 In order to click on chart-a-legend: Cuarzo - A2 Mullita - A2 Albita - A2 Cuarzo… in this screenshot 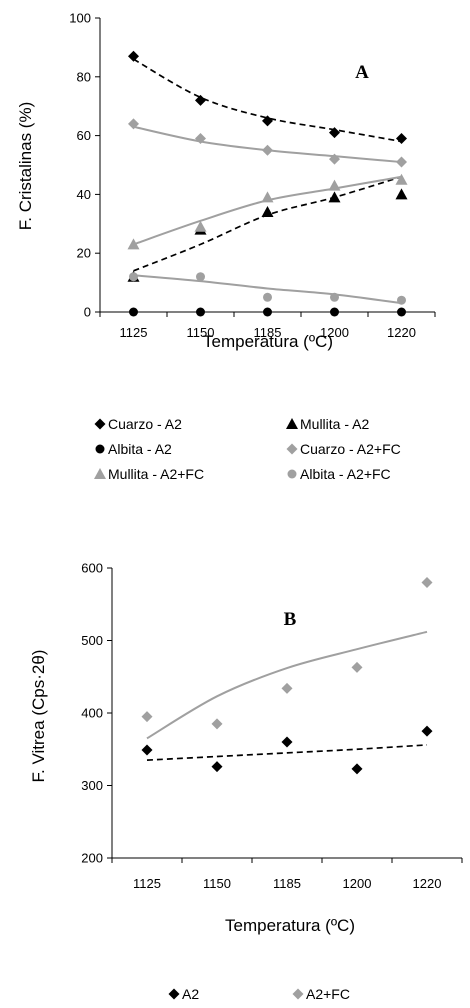, I will do `click(247, 449)`.